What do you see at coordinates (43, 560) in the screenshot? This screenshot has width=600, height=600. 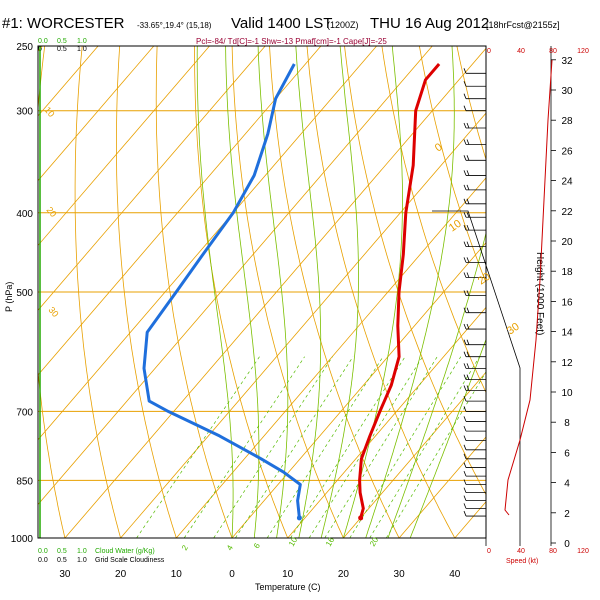 I see `cloud-scale-bottom2-0: 0.0` at bounding box center [43, 560].